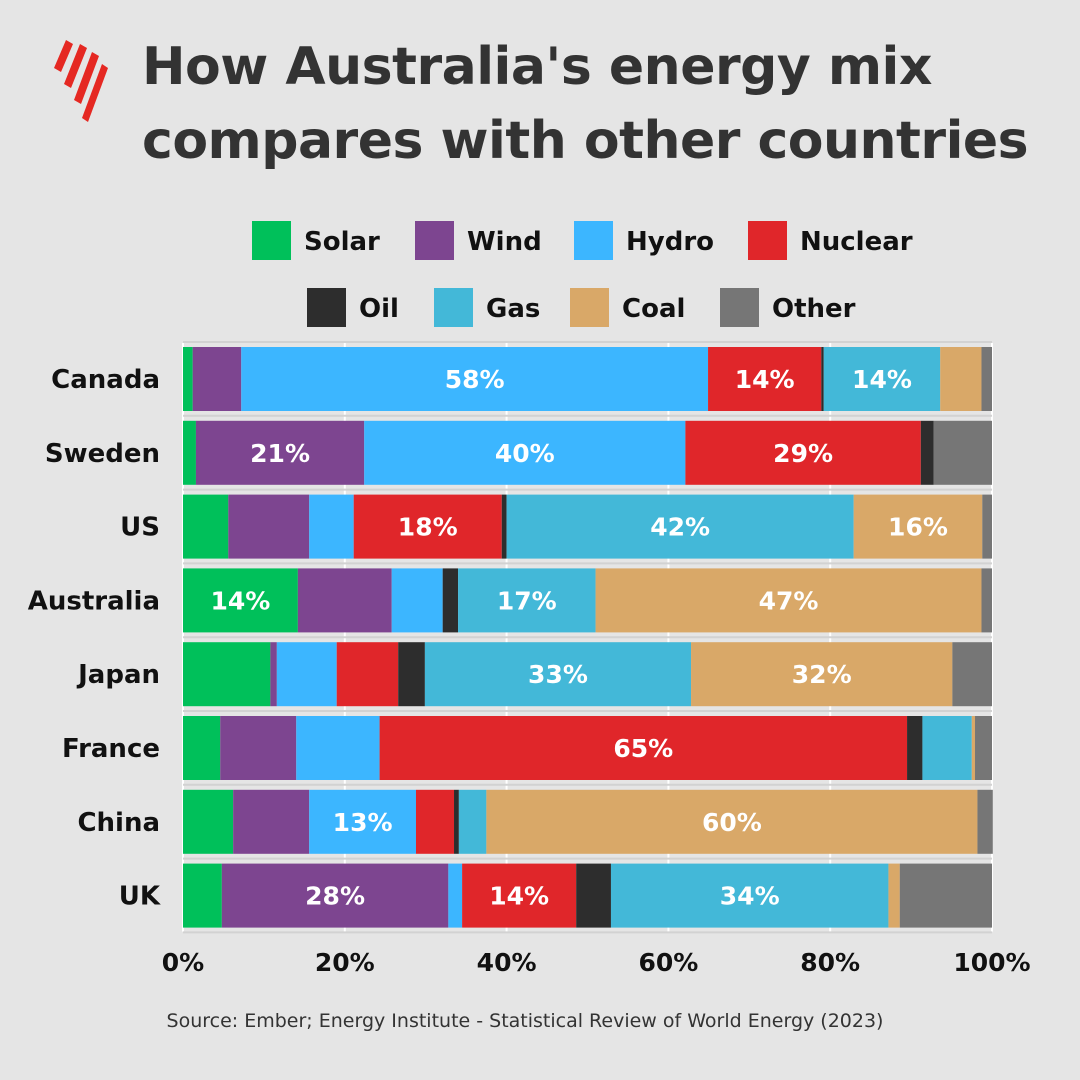 The image size is (1080, 1080). I want to click on bar-canada-nuclear, so click(765, 379).